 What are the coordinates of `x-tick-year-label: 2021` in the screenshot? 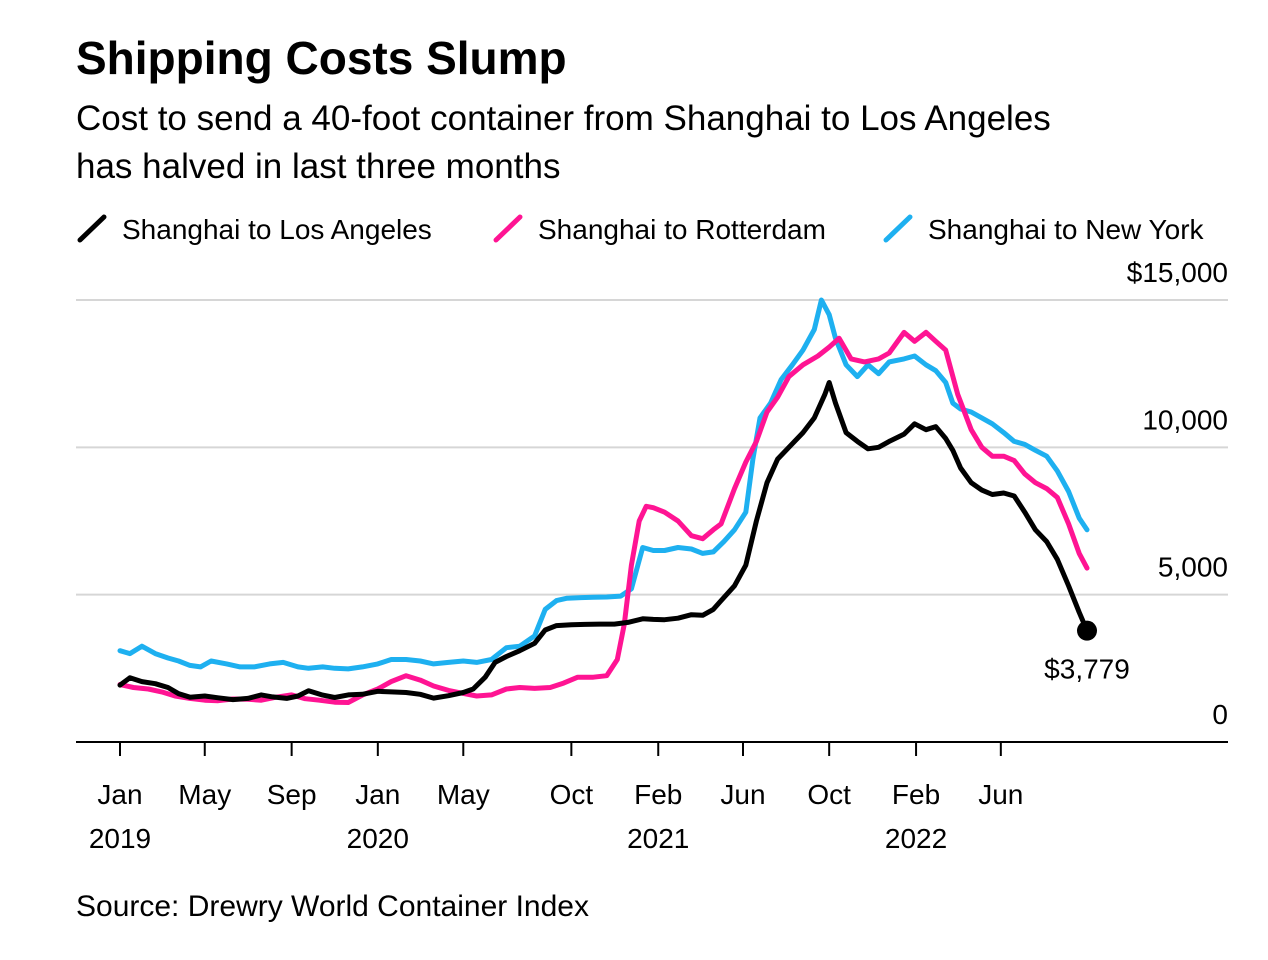 It's located at (658, 838).